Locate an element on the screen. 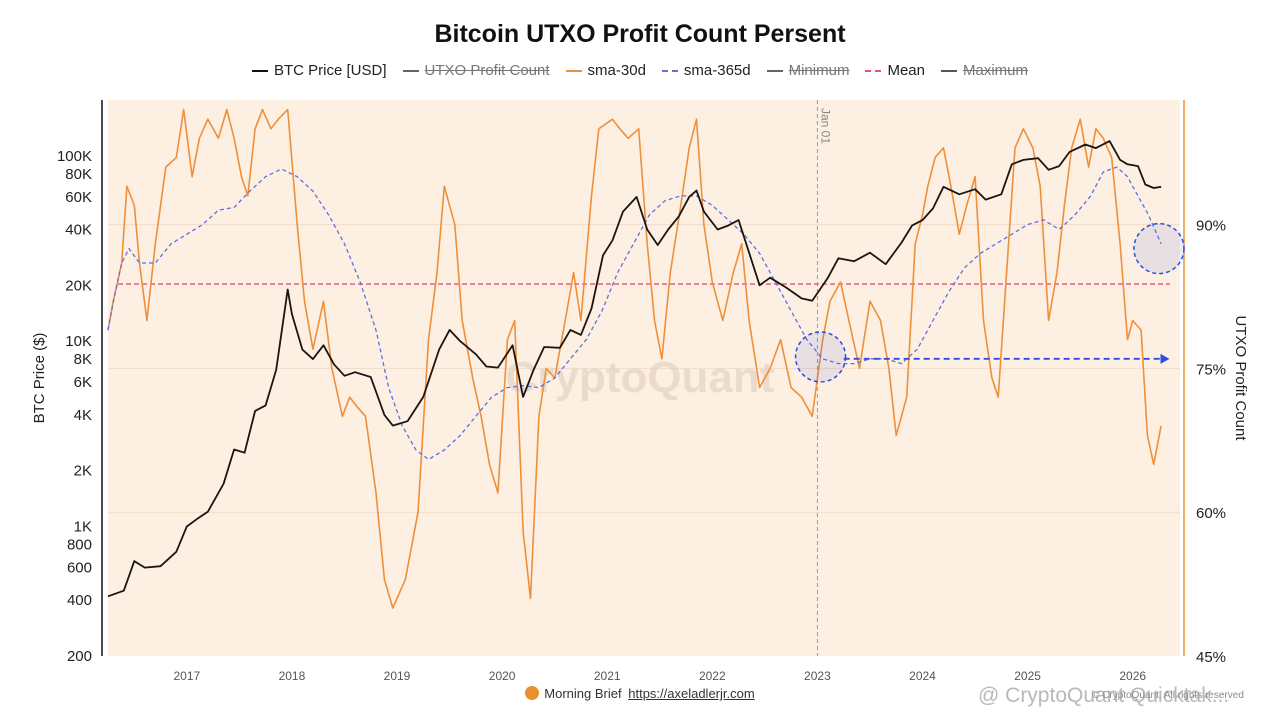  legend-label: sma-365d is located at coordinates (717, 70).